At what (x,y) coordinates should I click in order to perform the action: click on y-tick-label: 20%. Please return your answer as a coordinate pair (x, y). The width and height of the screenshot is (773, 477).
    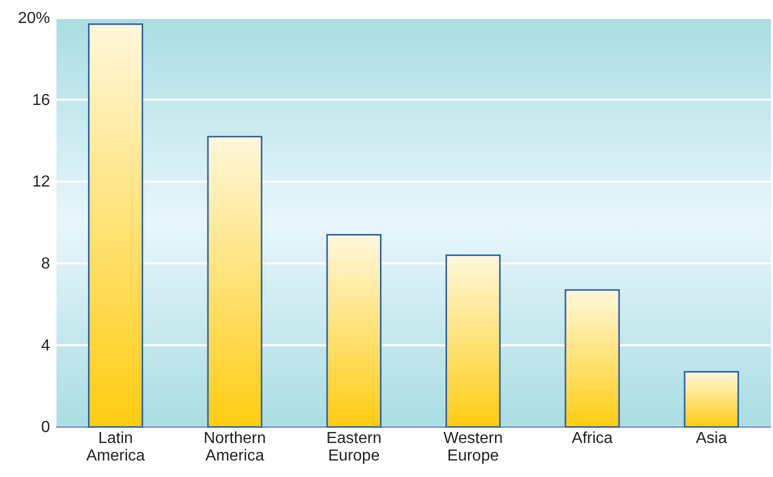
    Looking at the image, I should click on (34, 19).